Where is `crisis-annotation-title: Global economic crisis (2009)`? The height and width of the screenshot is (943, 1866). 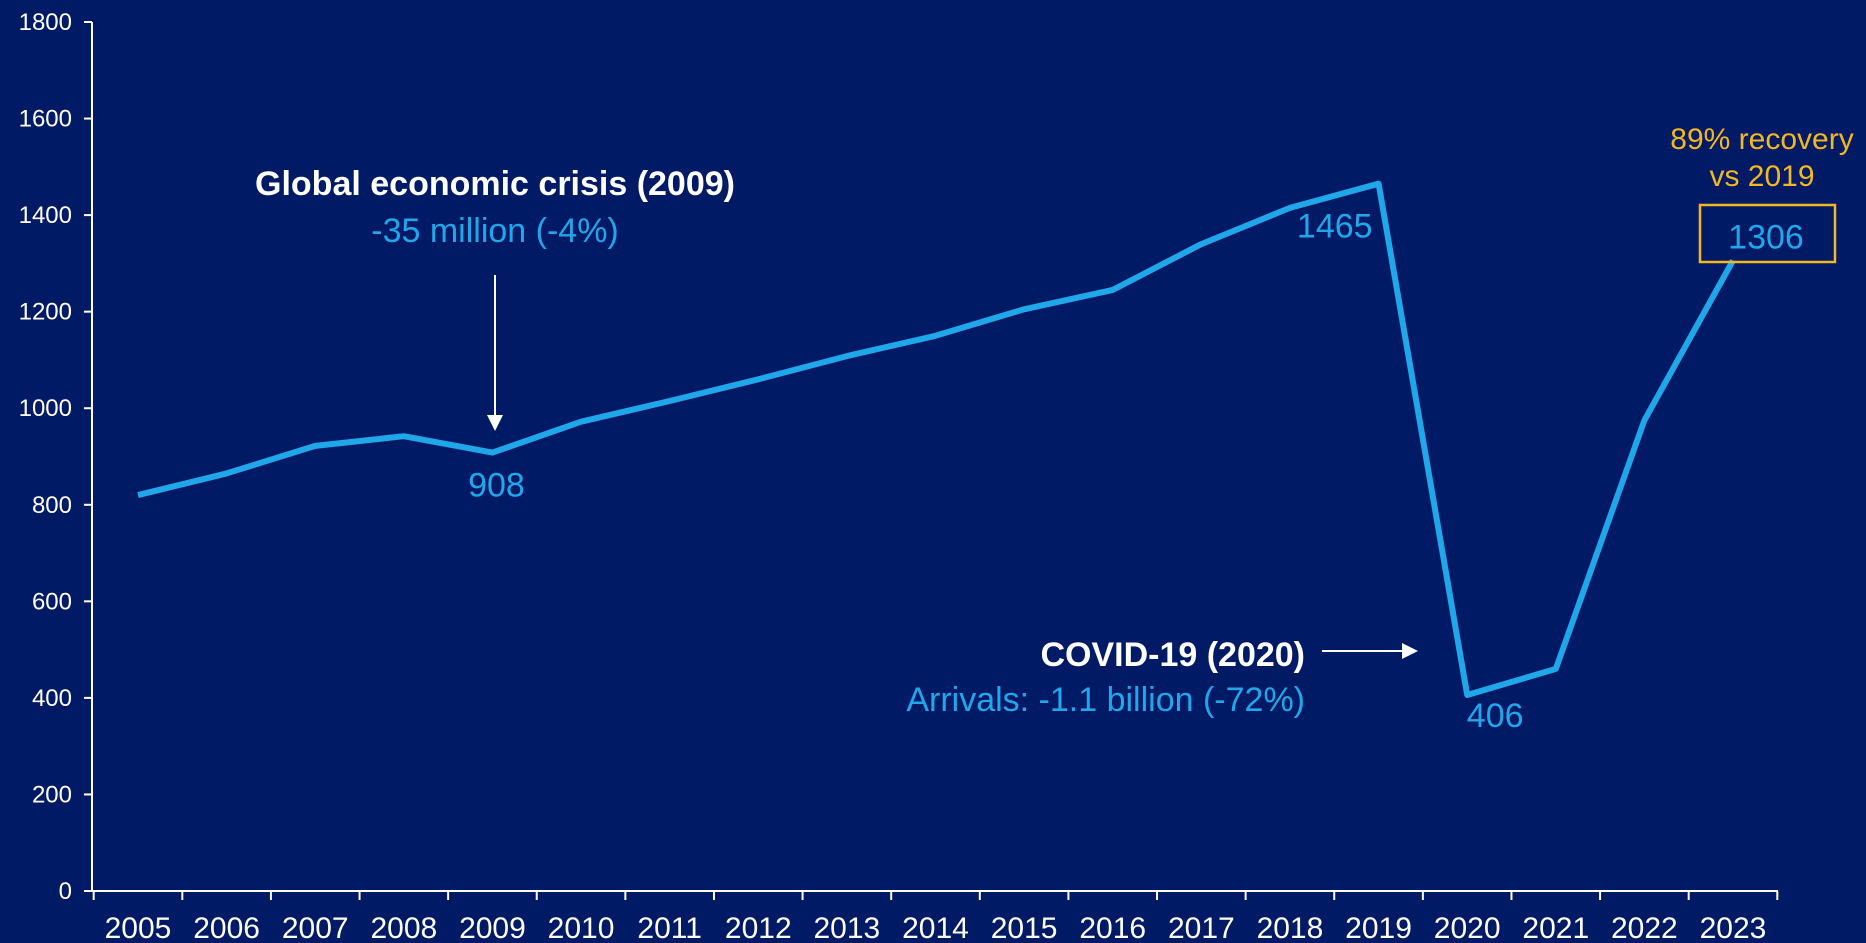
crisis-annotation-title: Global economic crisis (2009) is located at coordinates (495, 184).